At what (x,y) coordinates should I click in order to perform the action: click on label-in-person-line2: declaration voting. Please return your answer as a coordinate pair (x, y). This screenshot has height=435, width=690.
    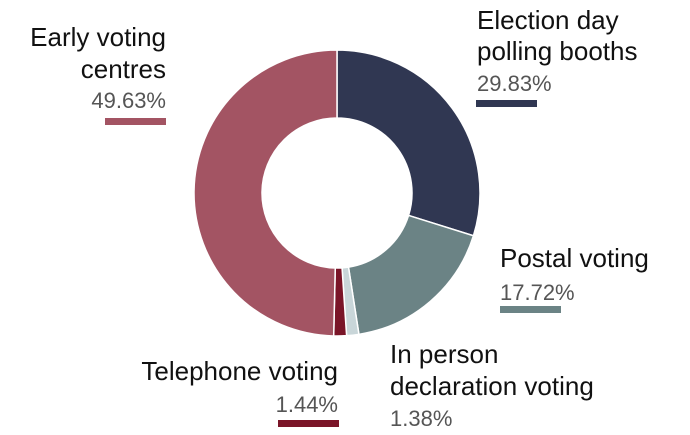
    Looking at the image, I should click on (492, 386).